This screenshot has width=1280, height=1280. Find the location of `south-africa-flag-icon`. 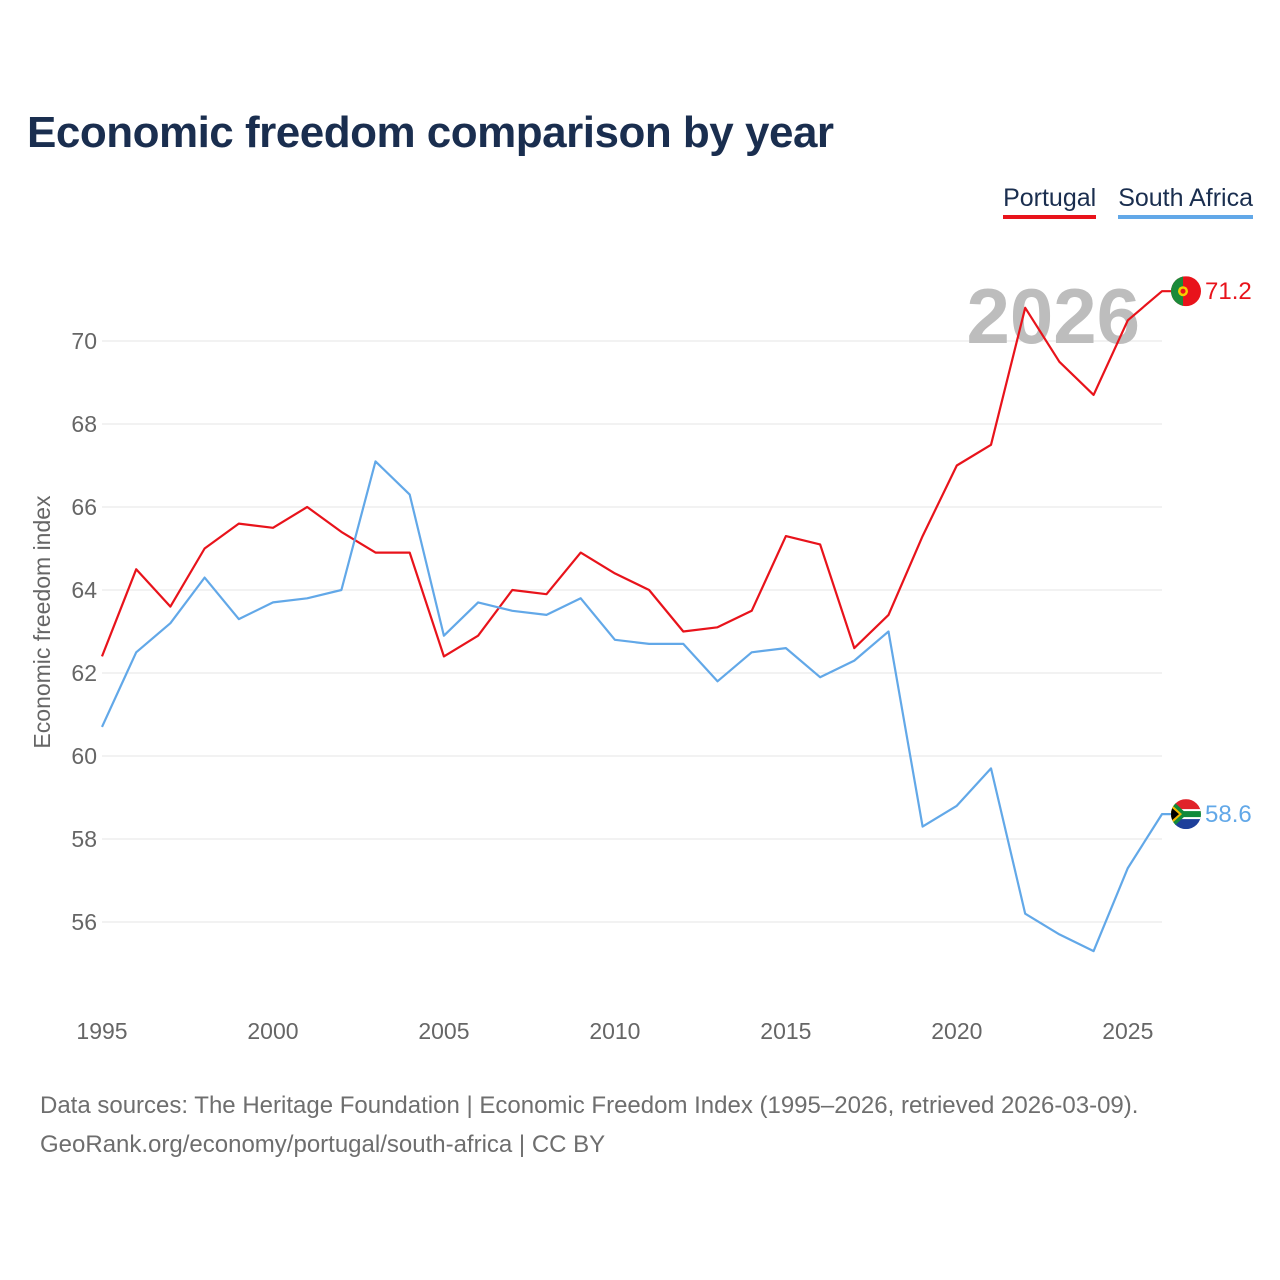

south-africa-flag-icon is located at coordinates (1186, 814).